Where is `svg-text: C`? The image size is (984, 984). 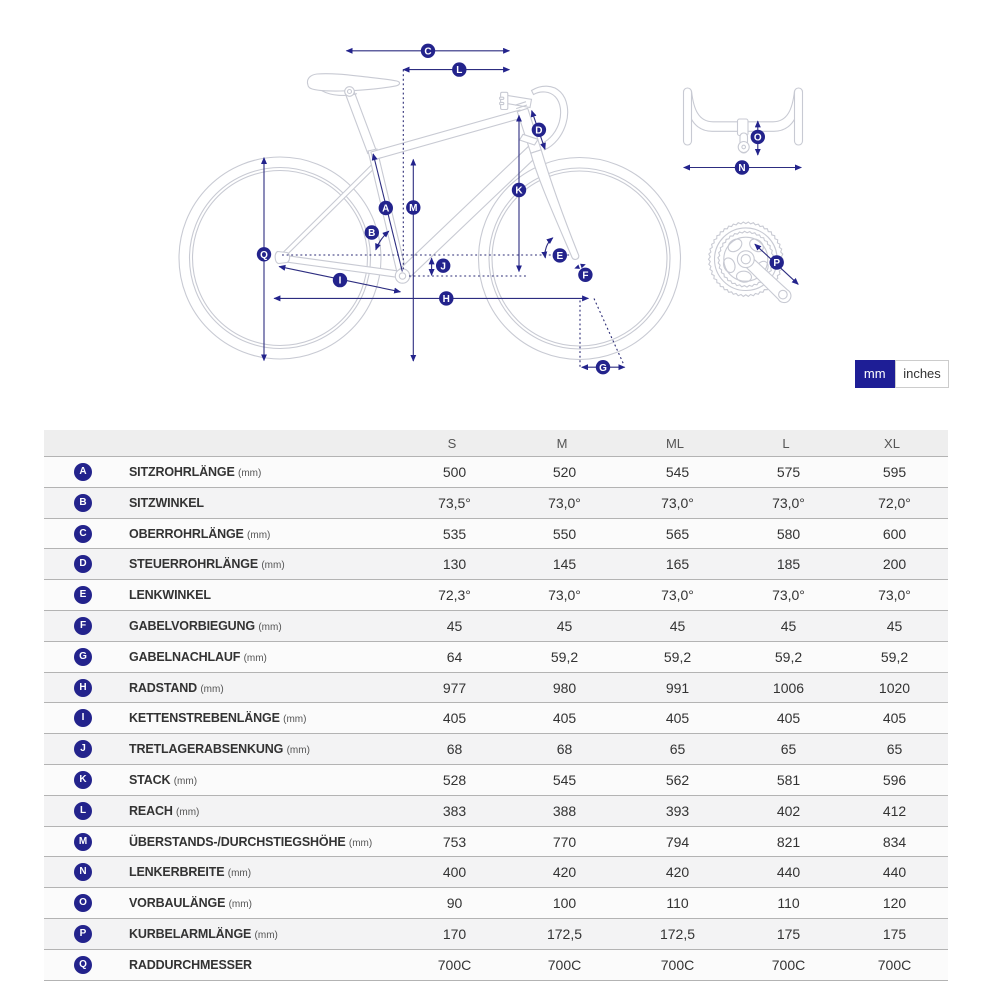 svg-text: C is located at coordinates (427, 51).